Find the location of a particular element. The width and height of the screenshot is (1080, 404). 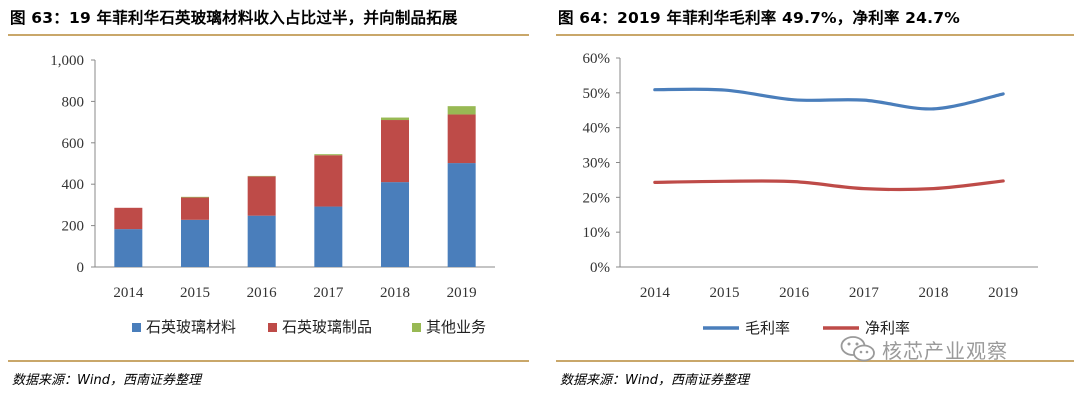

y-tick-label: 50% is located at coordinates (597, 94).